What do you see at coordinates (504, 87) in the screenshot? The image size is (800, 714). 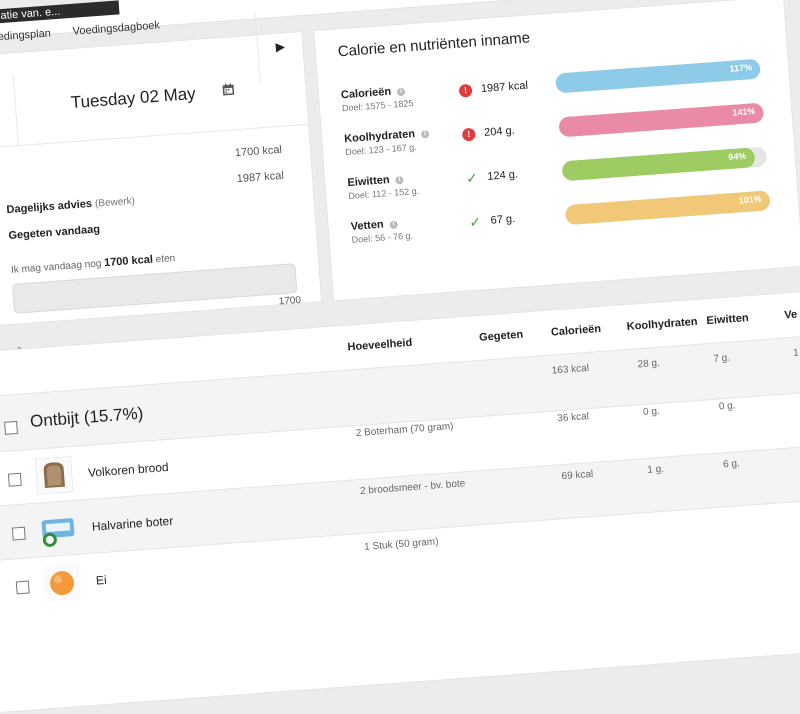 I see `nutrient-value: 1987 kcal` at bounding box center [504, 87].